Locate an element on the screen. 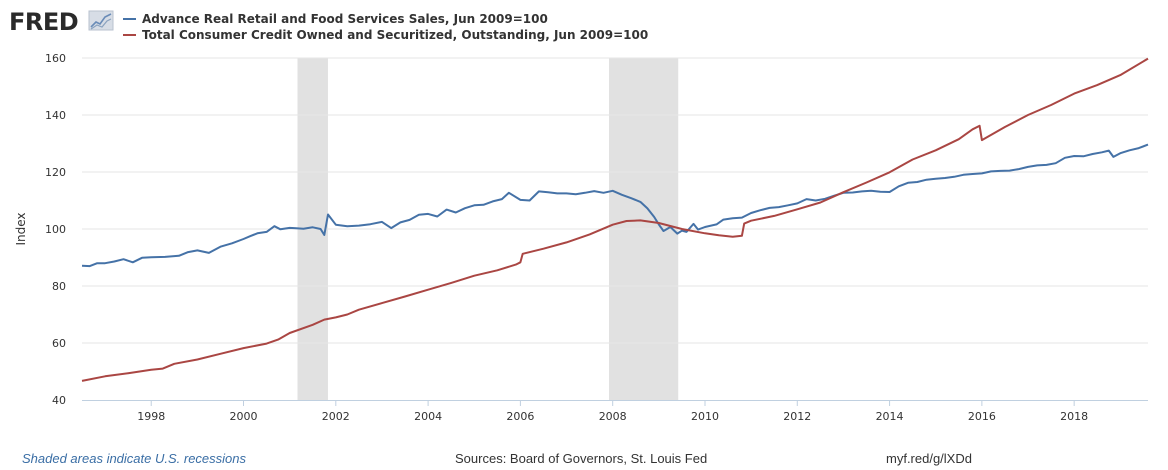 Image resolution: width=1168 pixels, height=470 pixels. y-axis-title: Index is located at coordinates (21, 228).